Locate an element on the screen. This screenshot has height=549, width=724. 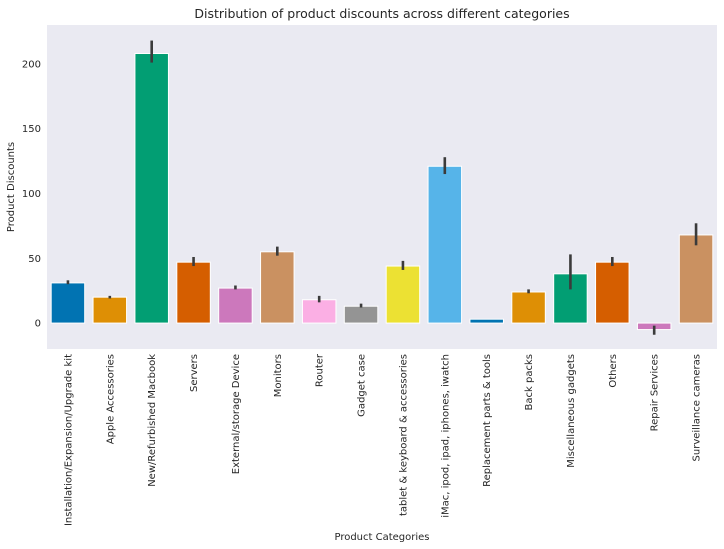
x-tick-label: Repair Services is located at coordinates (655, 392).